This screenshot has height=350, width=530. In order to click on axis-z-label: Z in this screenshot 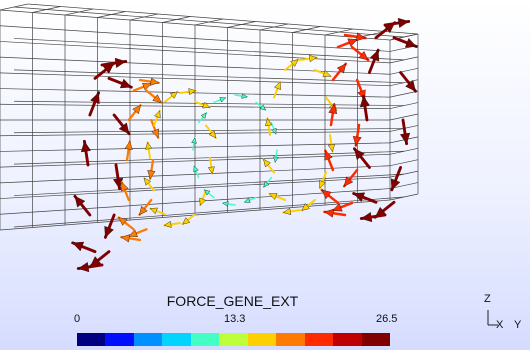, I will do `click(487, 299)`.